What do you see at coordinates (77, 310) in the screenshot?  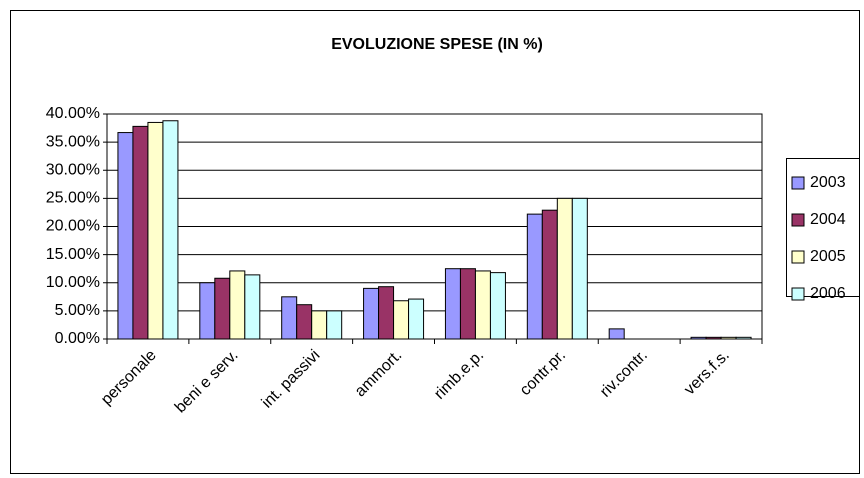 I see `y-tick-label: 5.00%` at bounding box center [77, 310].